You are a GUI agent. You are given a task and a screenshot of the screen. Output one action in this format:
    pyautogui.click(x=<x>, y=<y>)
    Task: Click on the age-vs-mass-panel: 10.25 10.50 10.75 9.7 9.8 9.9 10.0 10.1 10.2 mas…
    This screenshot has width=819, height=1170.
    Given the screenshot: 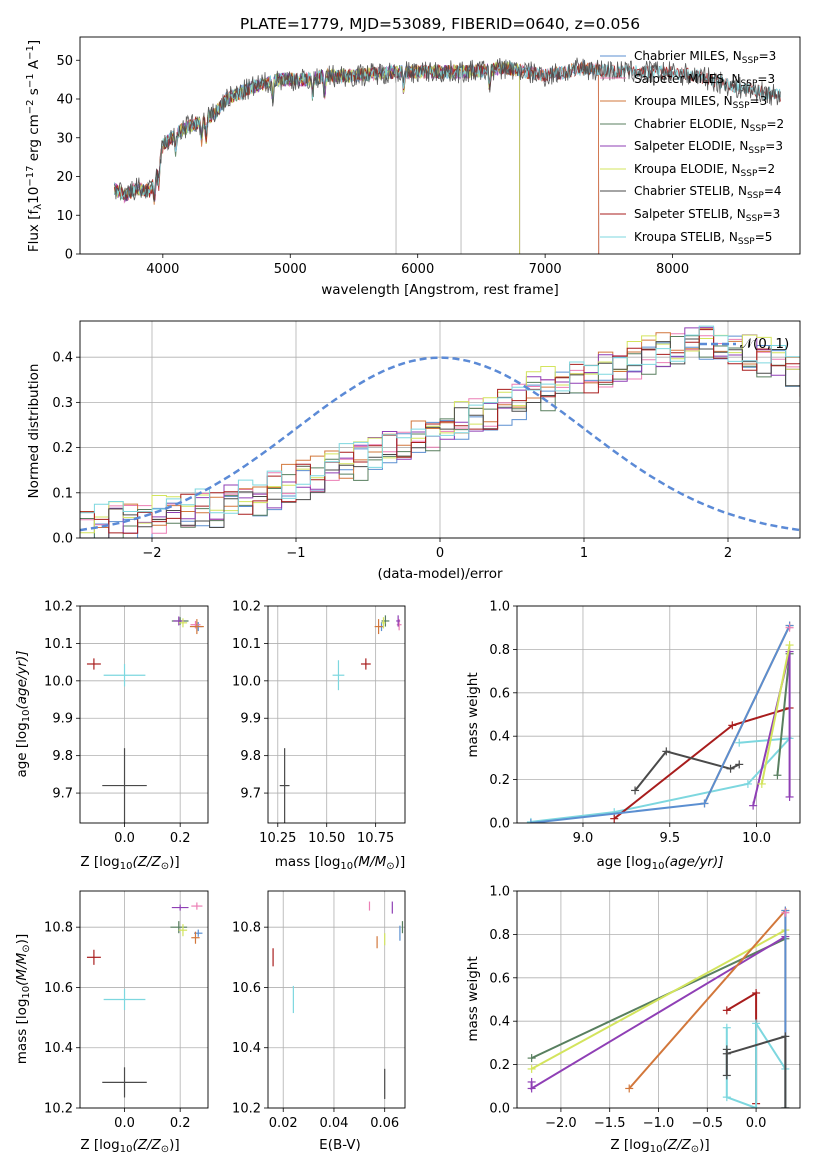 What is the action you would take?
    pyautogui.click(x=319, y=736)
    